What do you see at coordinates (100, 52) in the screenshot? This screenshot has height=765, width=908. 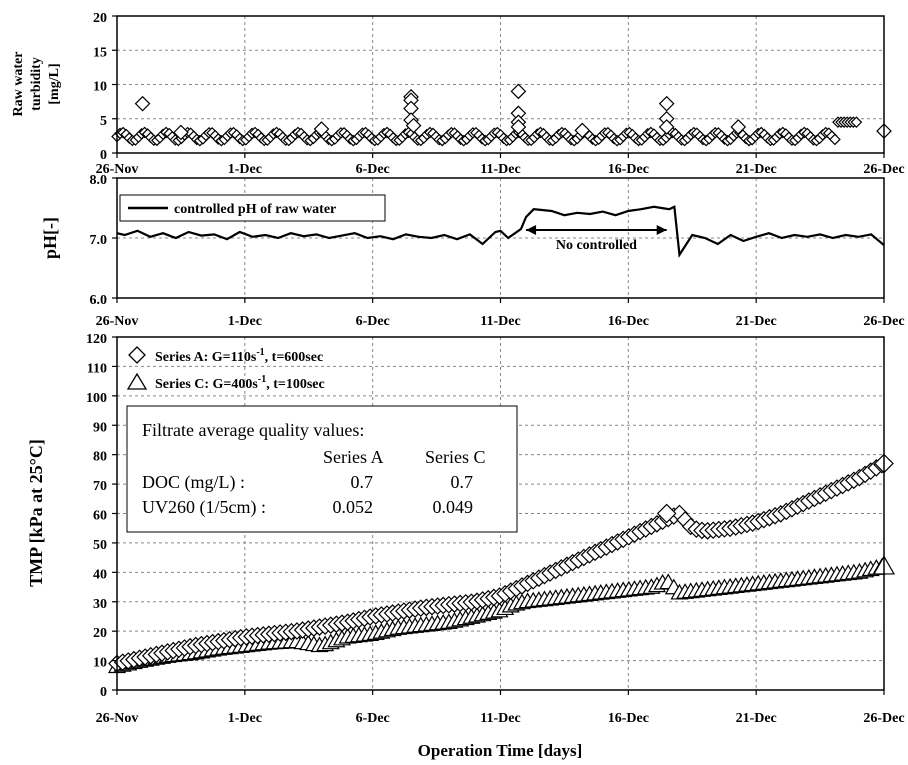 I see `turbidity-ytick-label: 15` at bounding box center [100, 52].